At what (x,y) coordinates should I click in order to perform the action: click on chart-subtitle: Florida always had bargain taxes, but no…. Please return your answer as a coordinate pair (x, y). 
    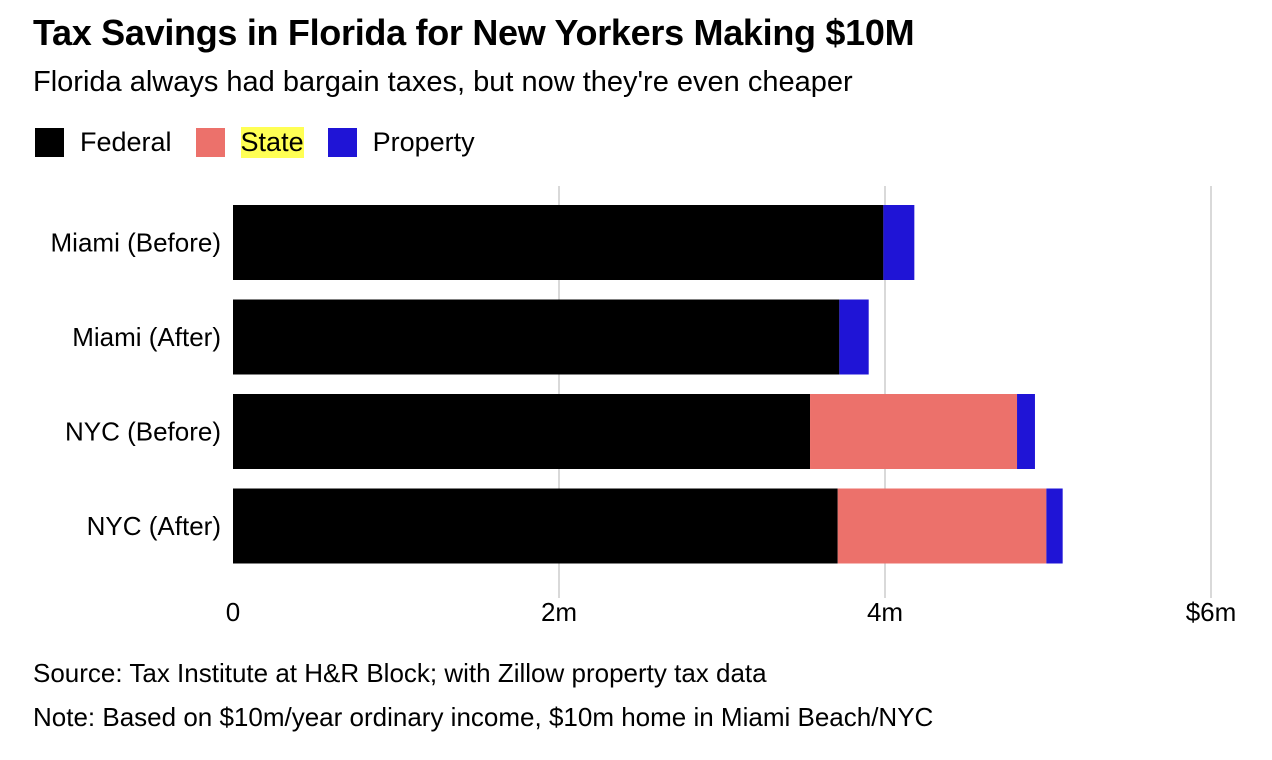
    Looking at the image, I should click on (443, 82).